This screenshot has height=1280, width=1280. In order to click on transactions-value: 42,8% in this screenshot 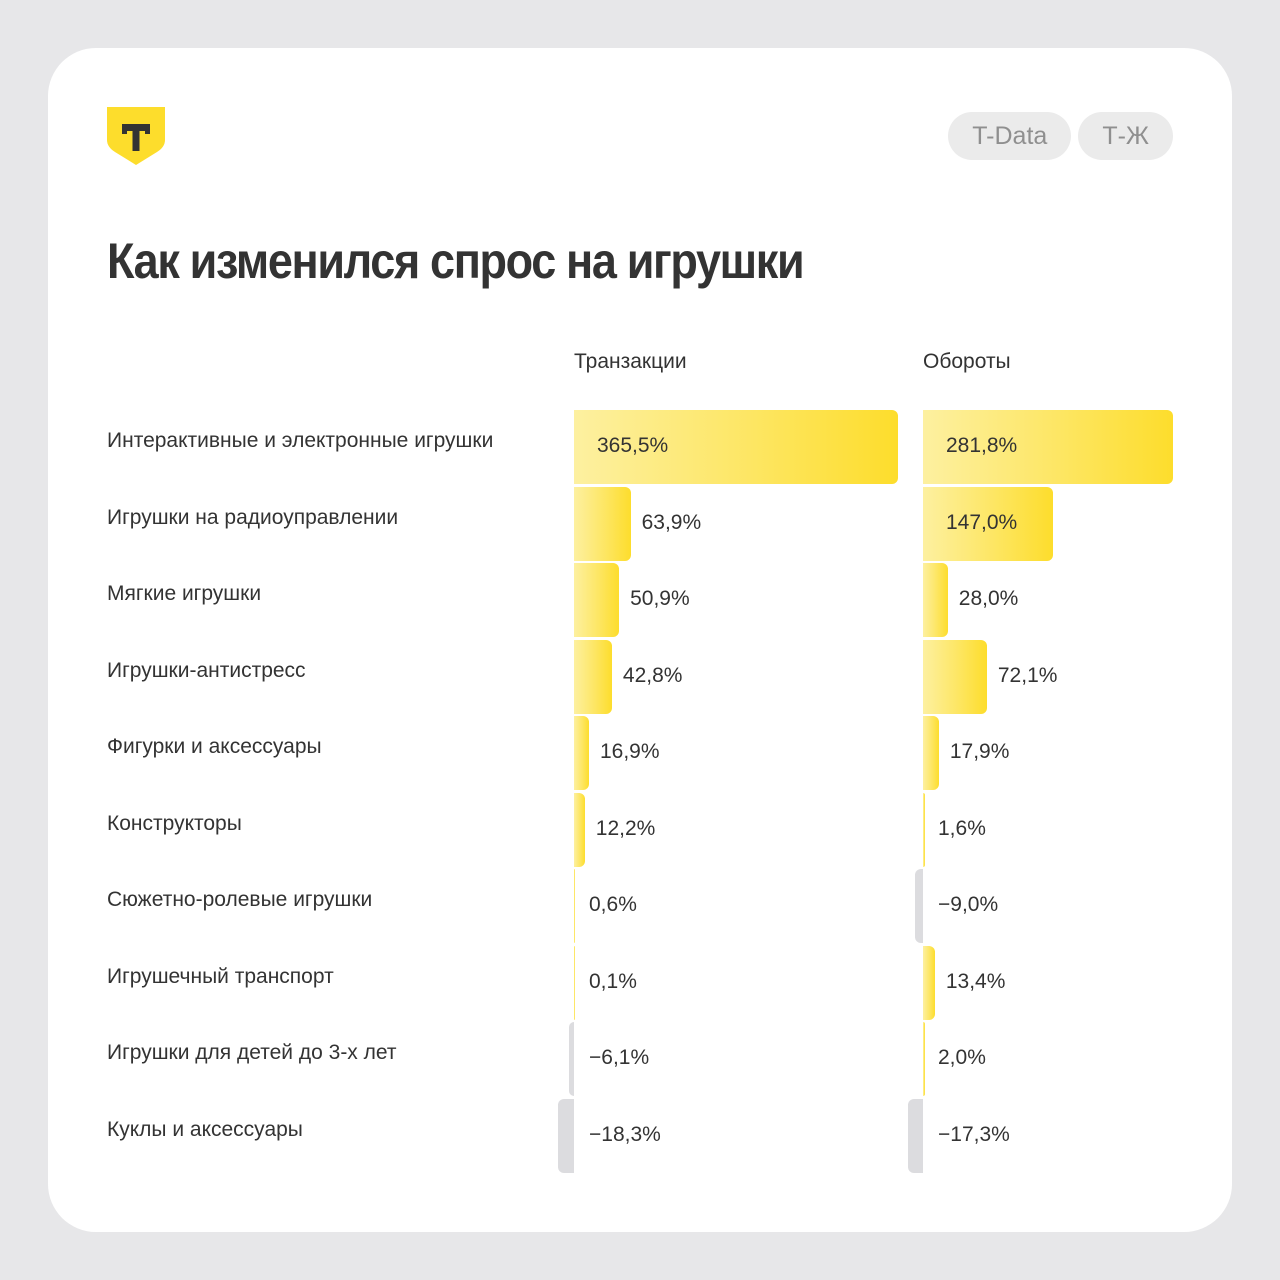, I will do `click(652, 675)`.